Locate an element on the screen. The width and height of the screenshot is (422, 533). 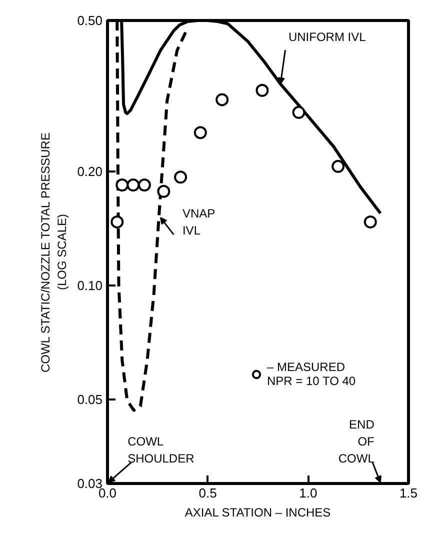
annotation: COWL SHOULDER is located at coordinates (161, 450).